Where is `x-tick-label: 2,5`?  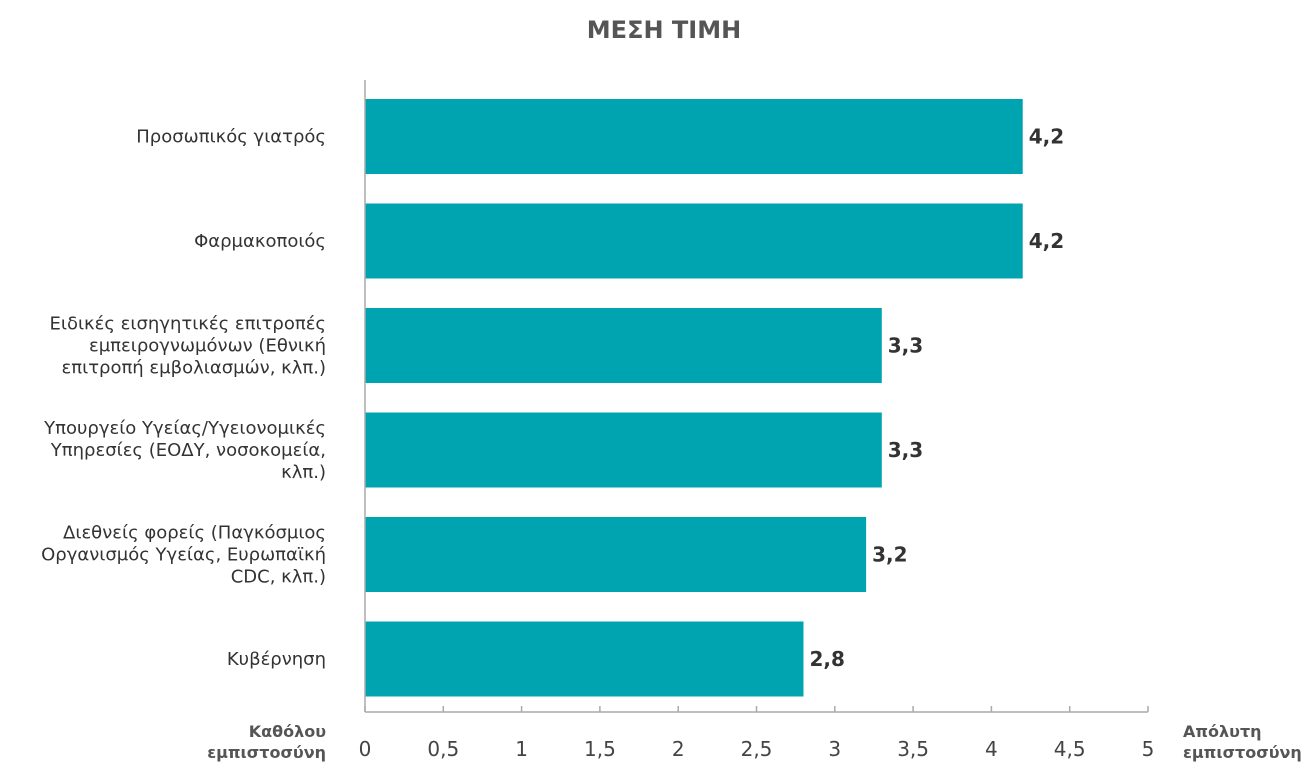 x-tick-label: 2,5 is located at coordinates (757, 749).